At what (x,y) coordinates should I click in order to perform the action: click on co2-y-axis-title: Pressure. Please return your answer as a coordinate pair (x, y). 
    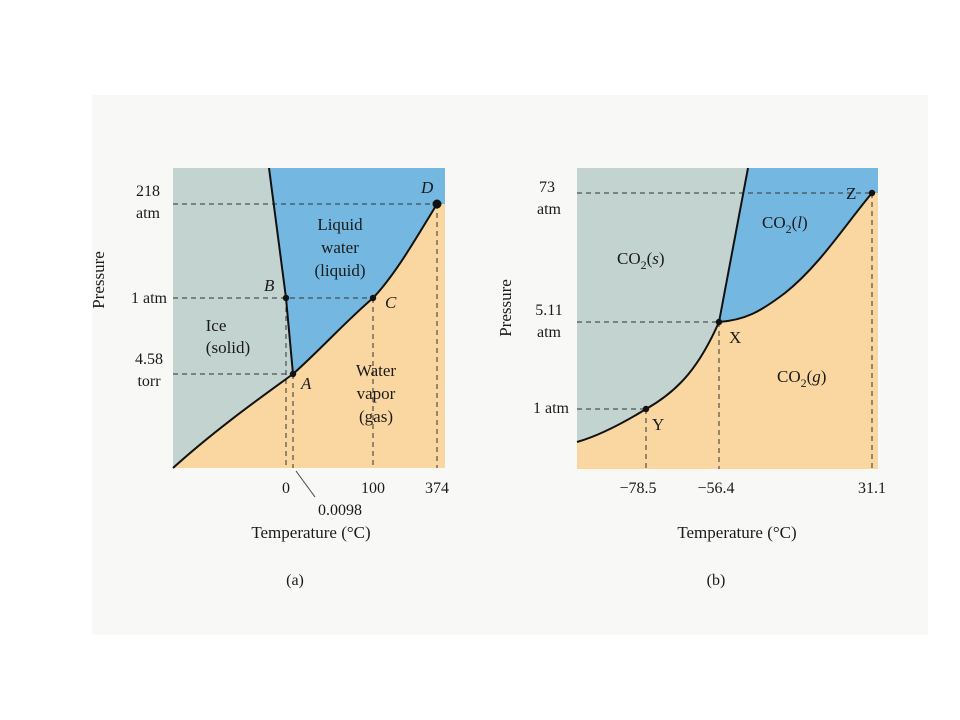
    Looking at the image, I should click on (505, 308).